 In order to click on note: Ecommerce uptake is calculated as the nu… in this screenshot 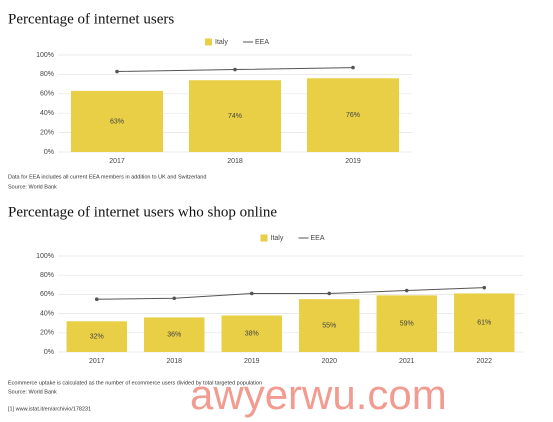, I will do `click(135, 383)`.